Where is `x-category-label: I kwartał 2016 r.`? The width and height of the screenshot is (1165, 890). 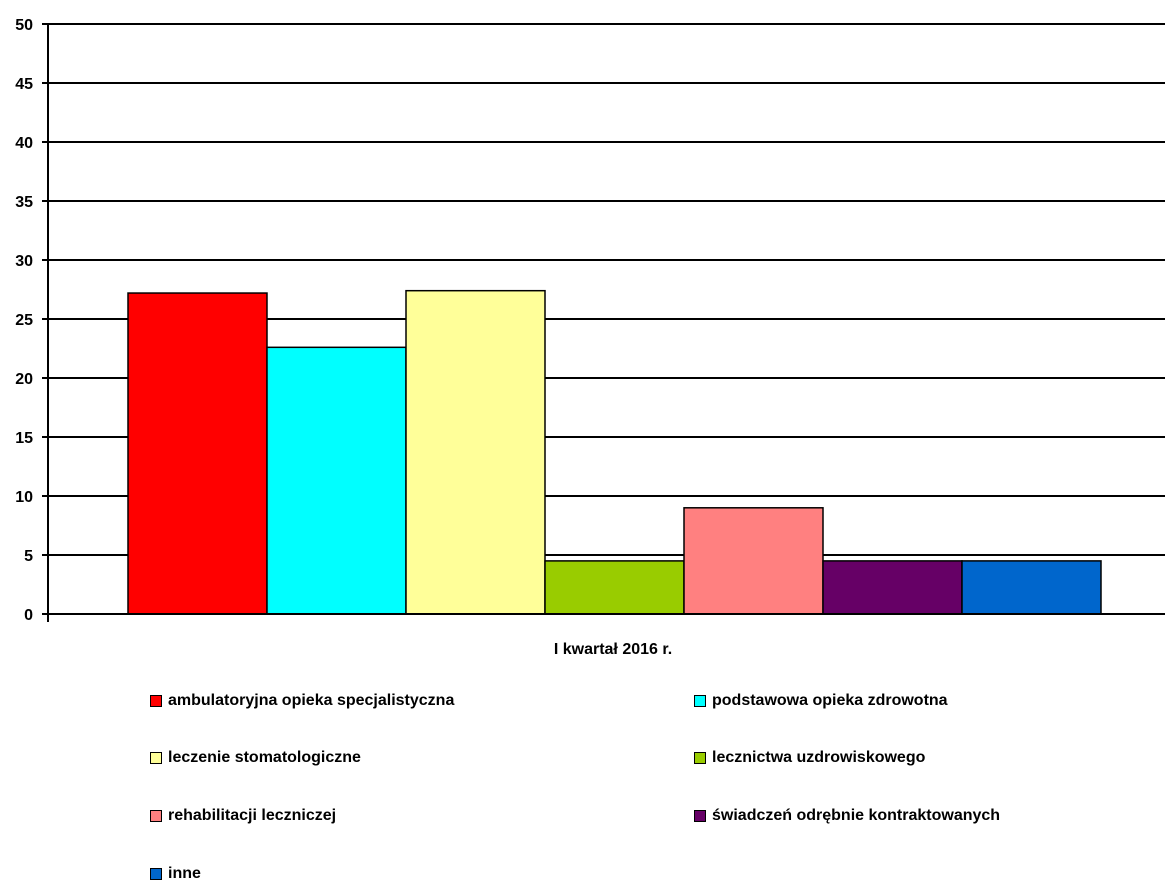
x-category-label: I kwartał 2016 r. is located at coordinates (613, 649).